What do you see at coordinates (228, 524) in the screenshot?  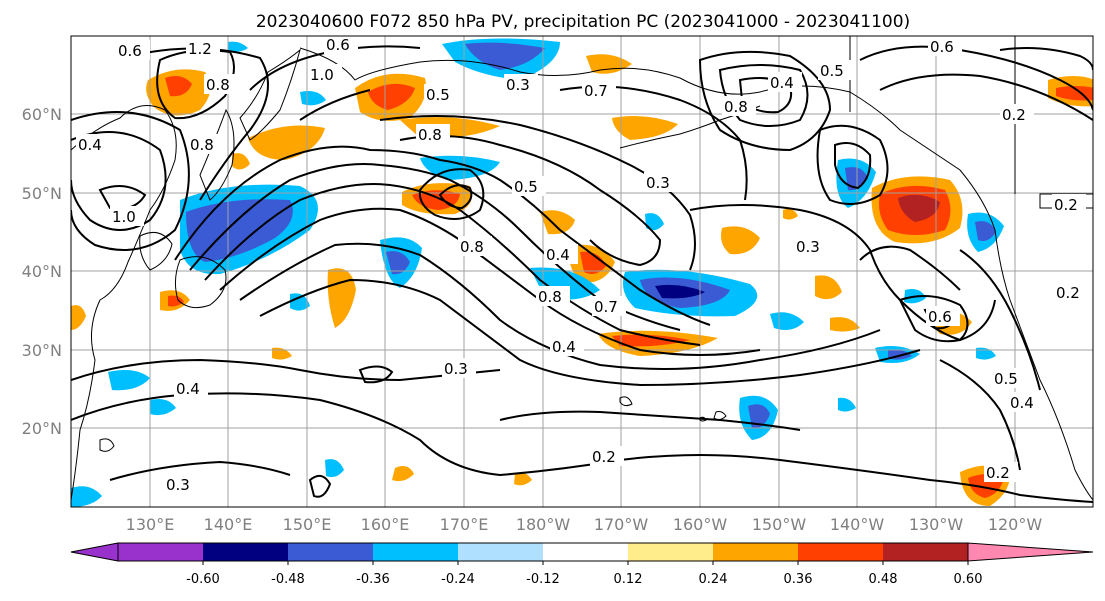 I see `lon-label: 140°E` at bounding box center [228, 524].